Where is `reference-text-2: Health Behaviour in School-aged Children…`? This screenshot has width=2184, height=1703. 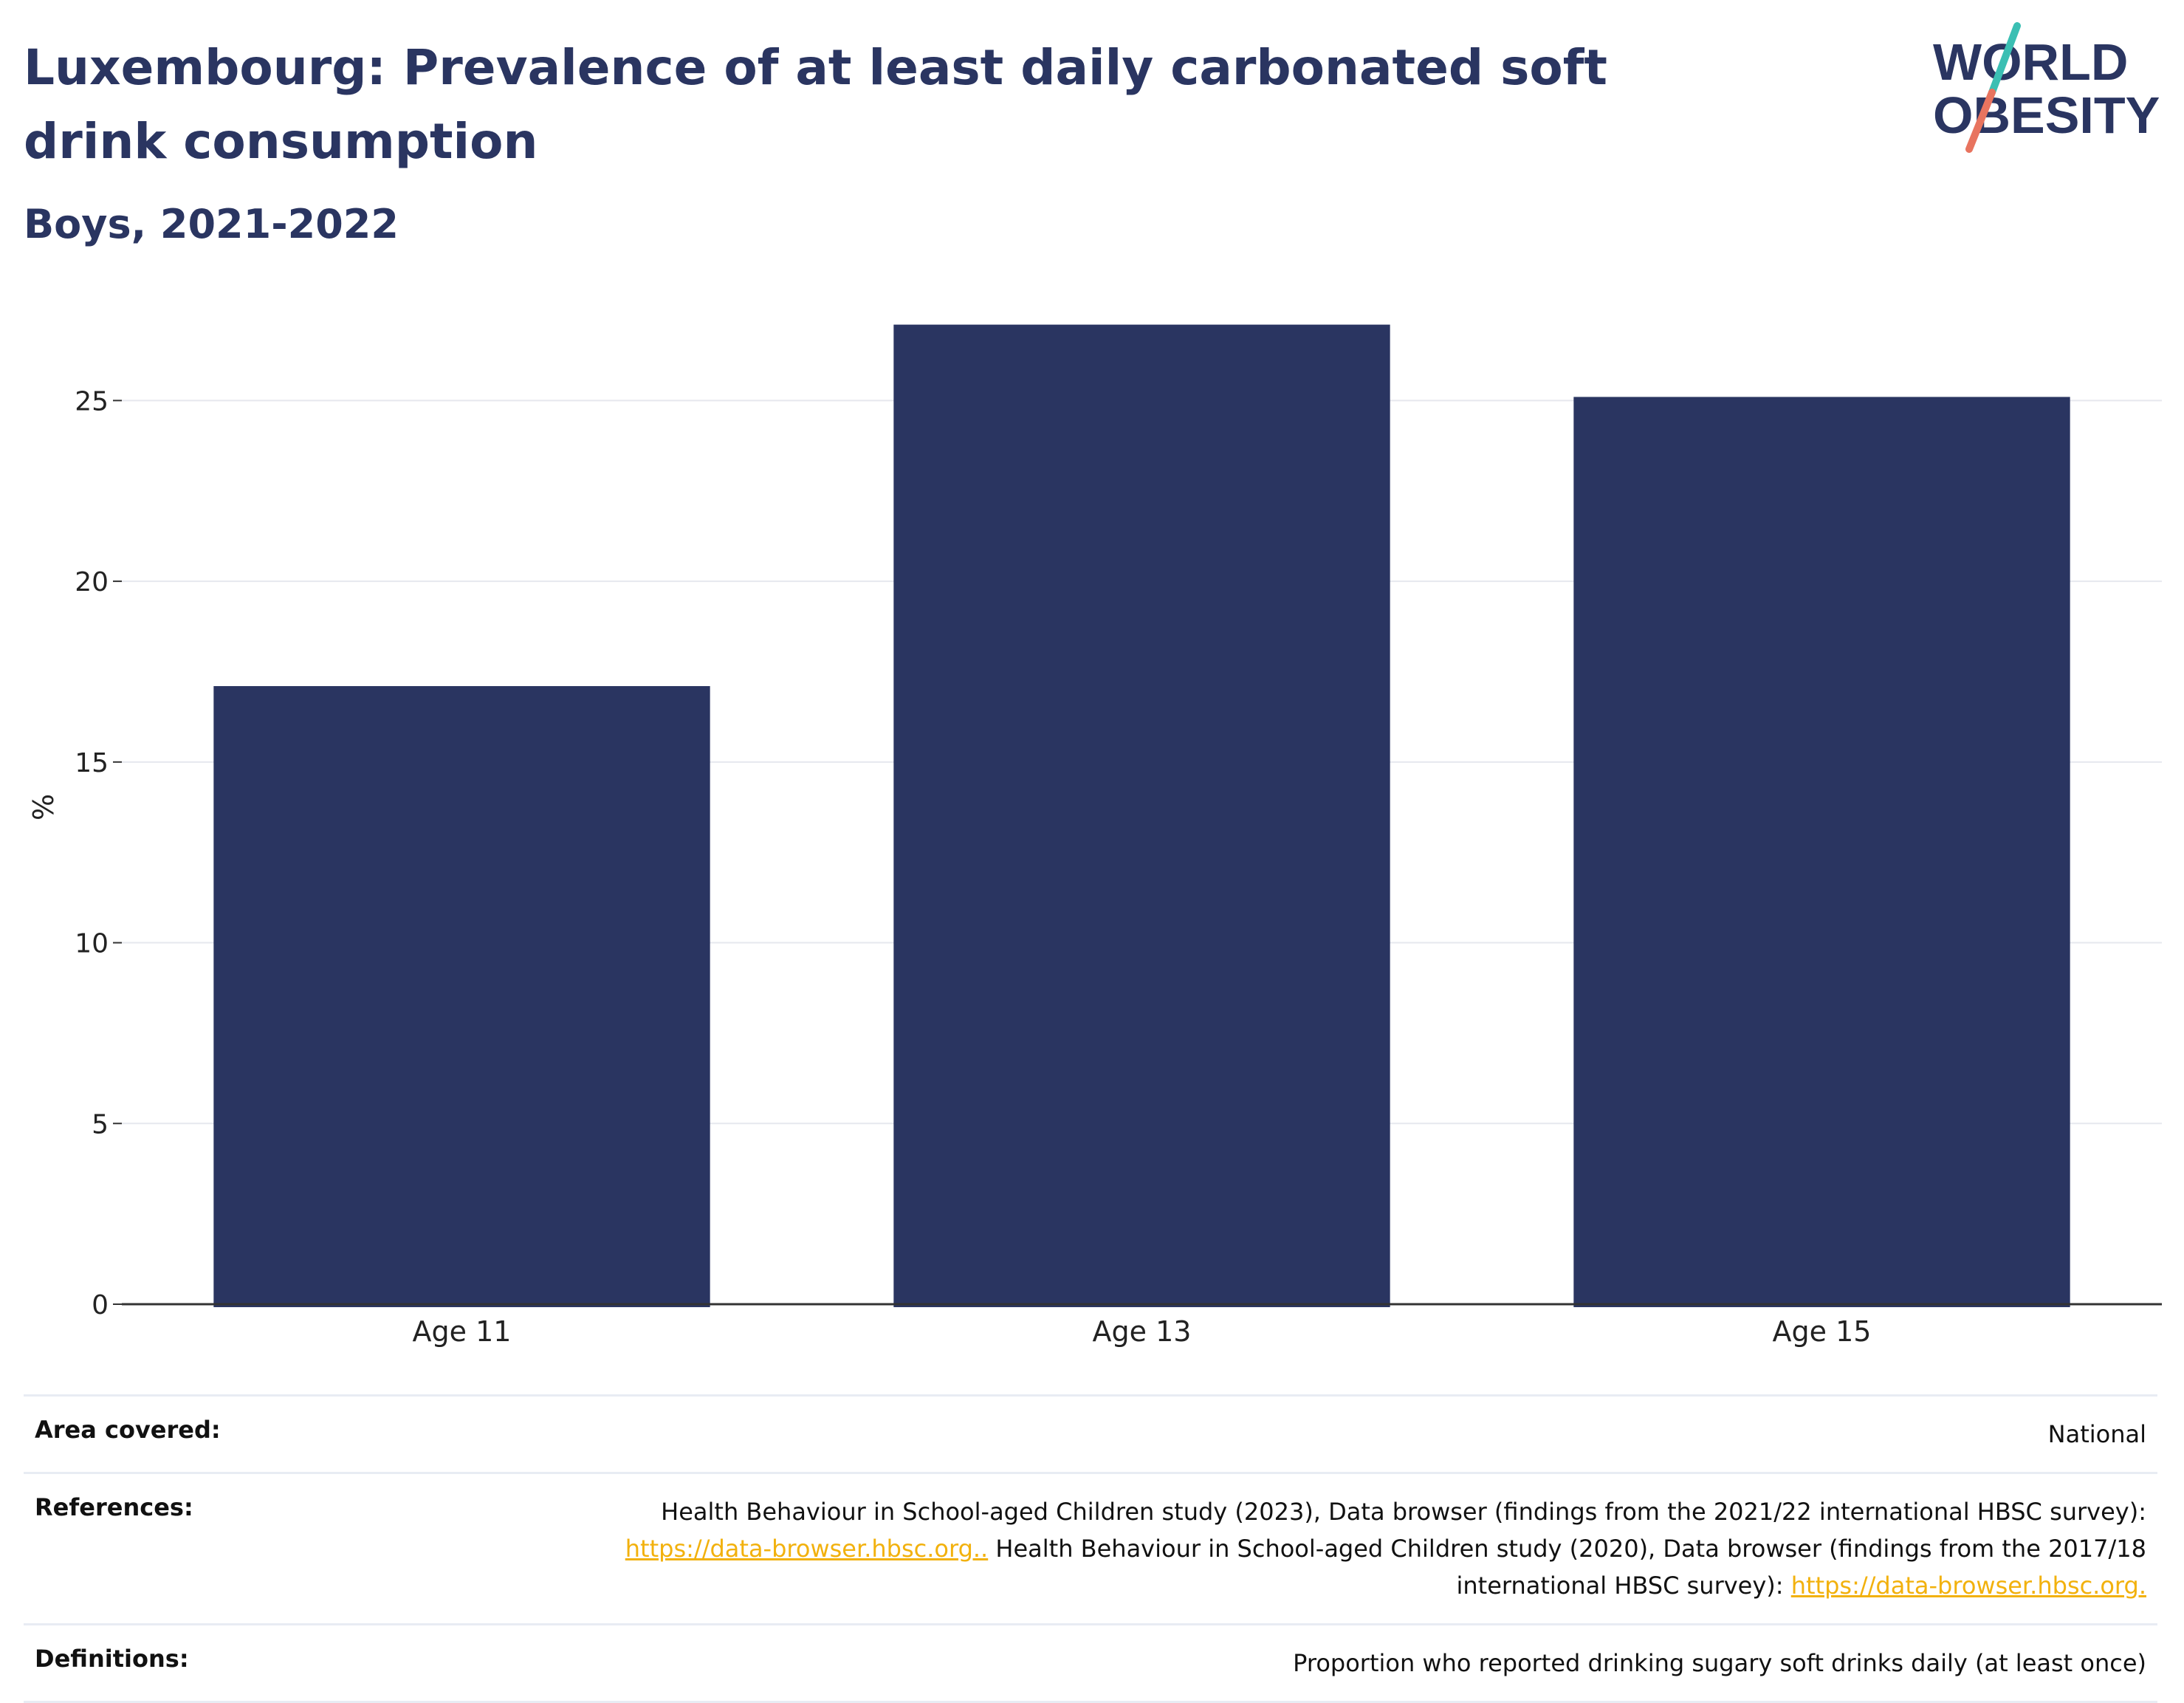 reference-text-2: Health Behaviour in School-aged Children… is located at coordinates (1567, 1549).